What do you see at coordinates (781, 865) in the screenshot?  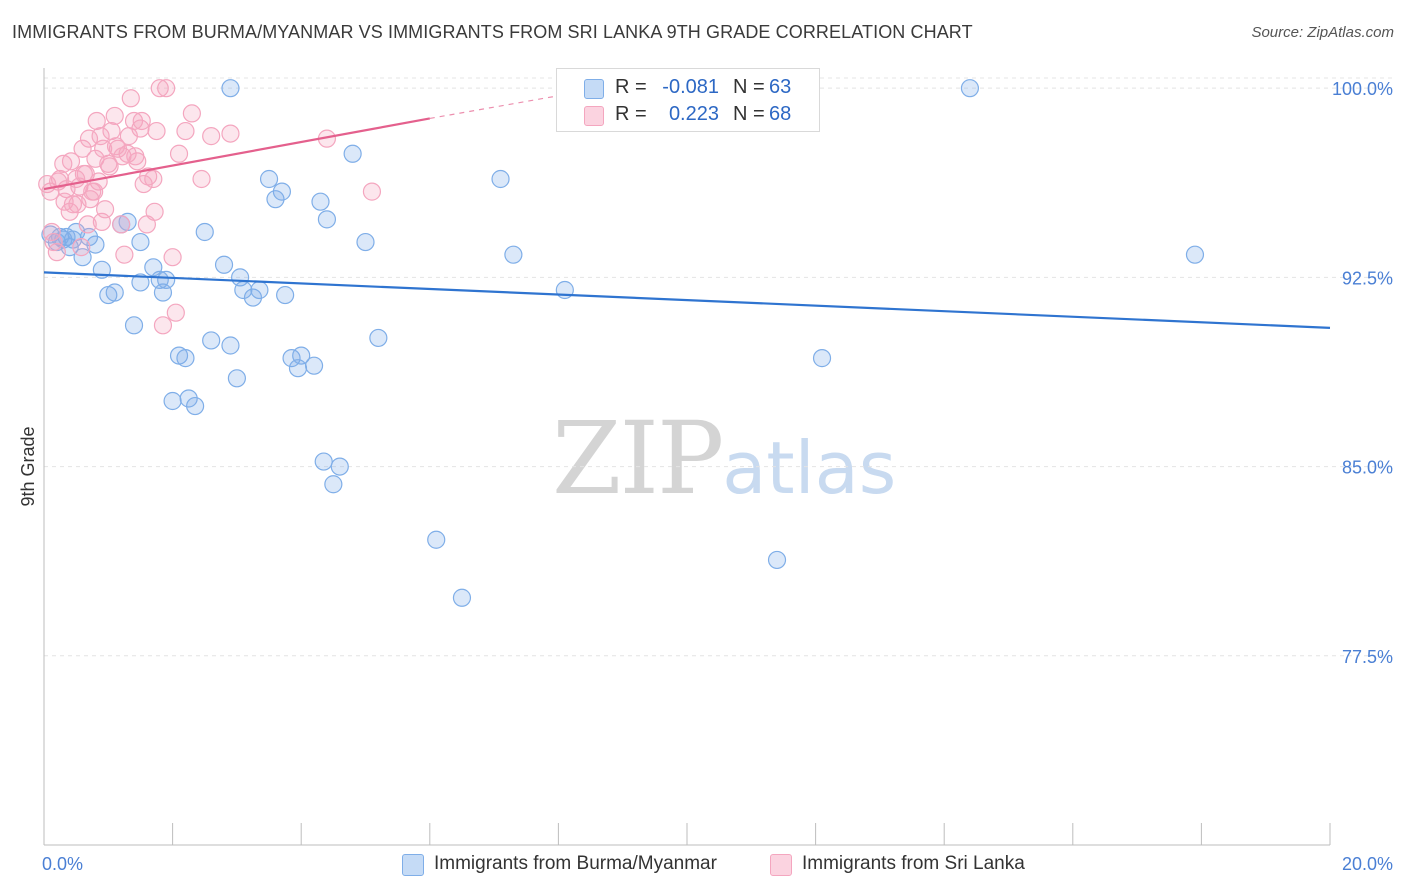 I see `bottom-legend-swatch-srilanka` at bounding box center [781, 865].